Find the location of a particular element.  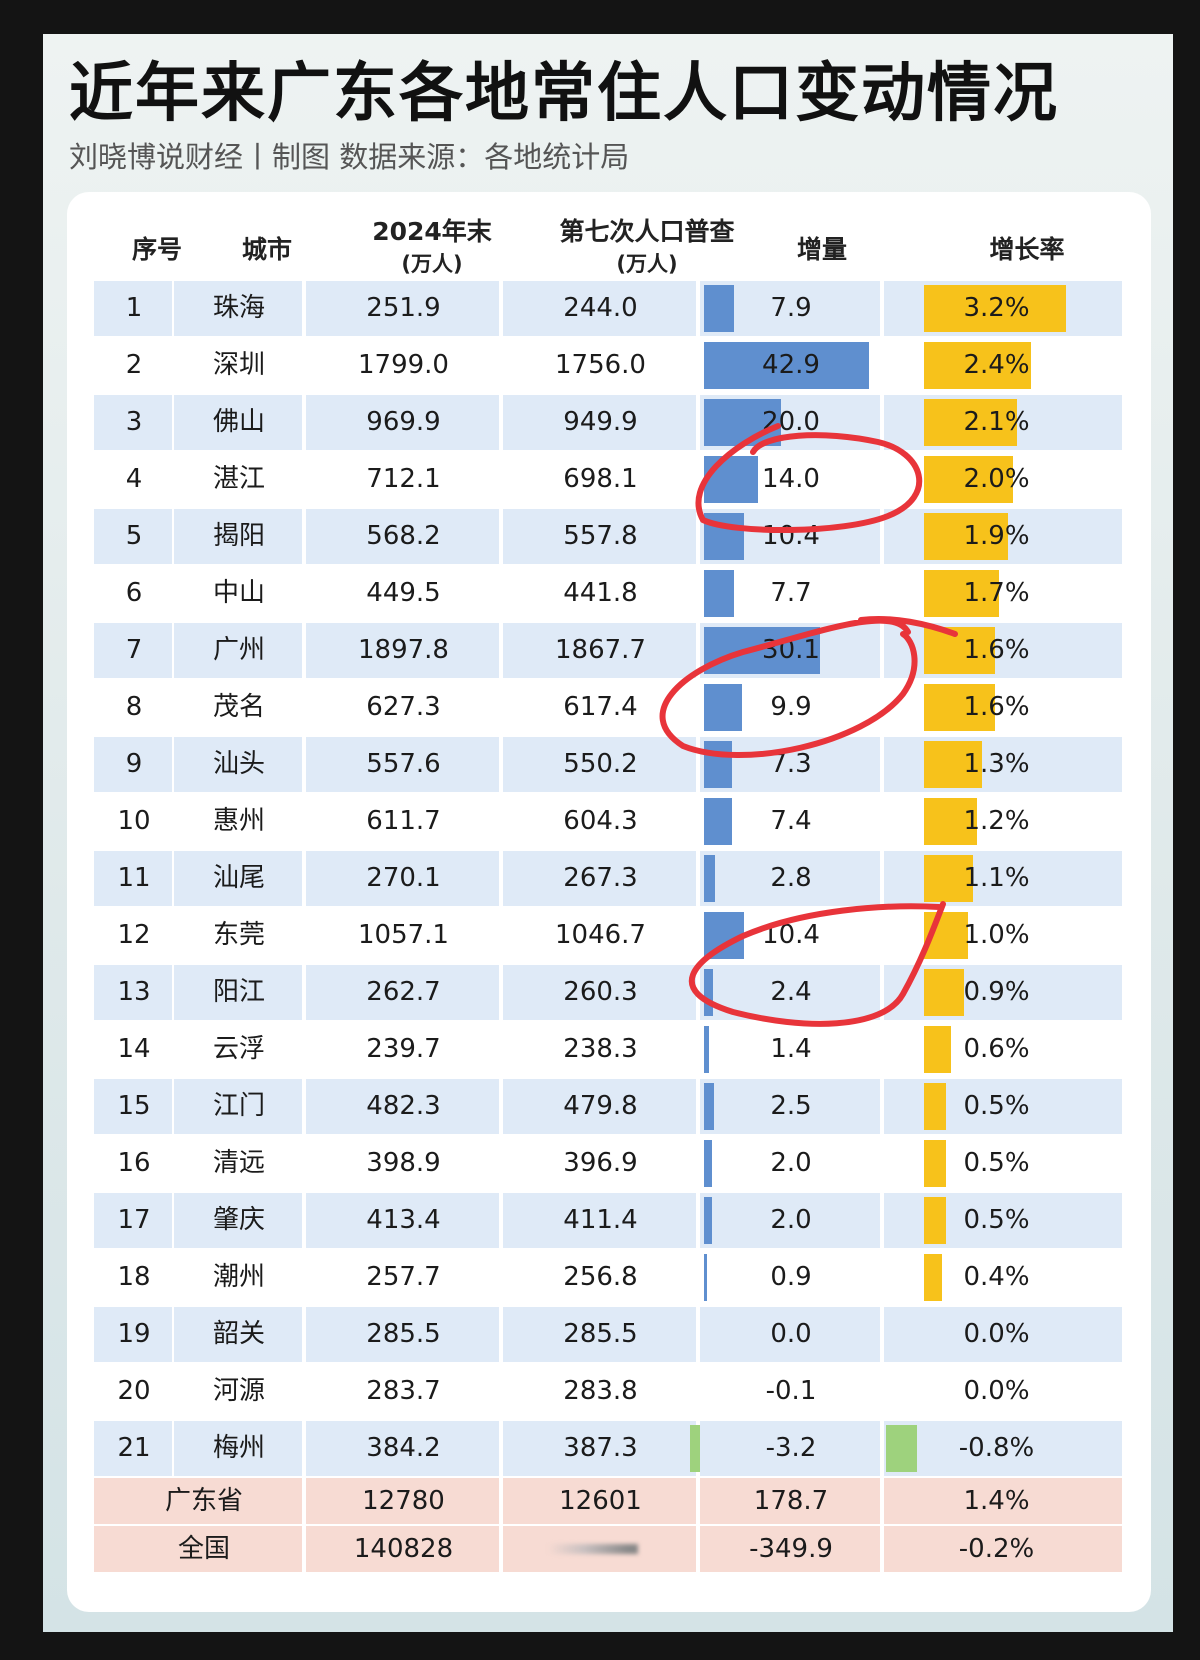

cell-pop2024: 257.7 is located at coordinates (403, 1277).